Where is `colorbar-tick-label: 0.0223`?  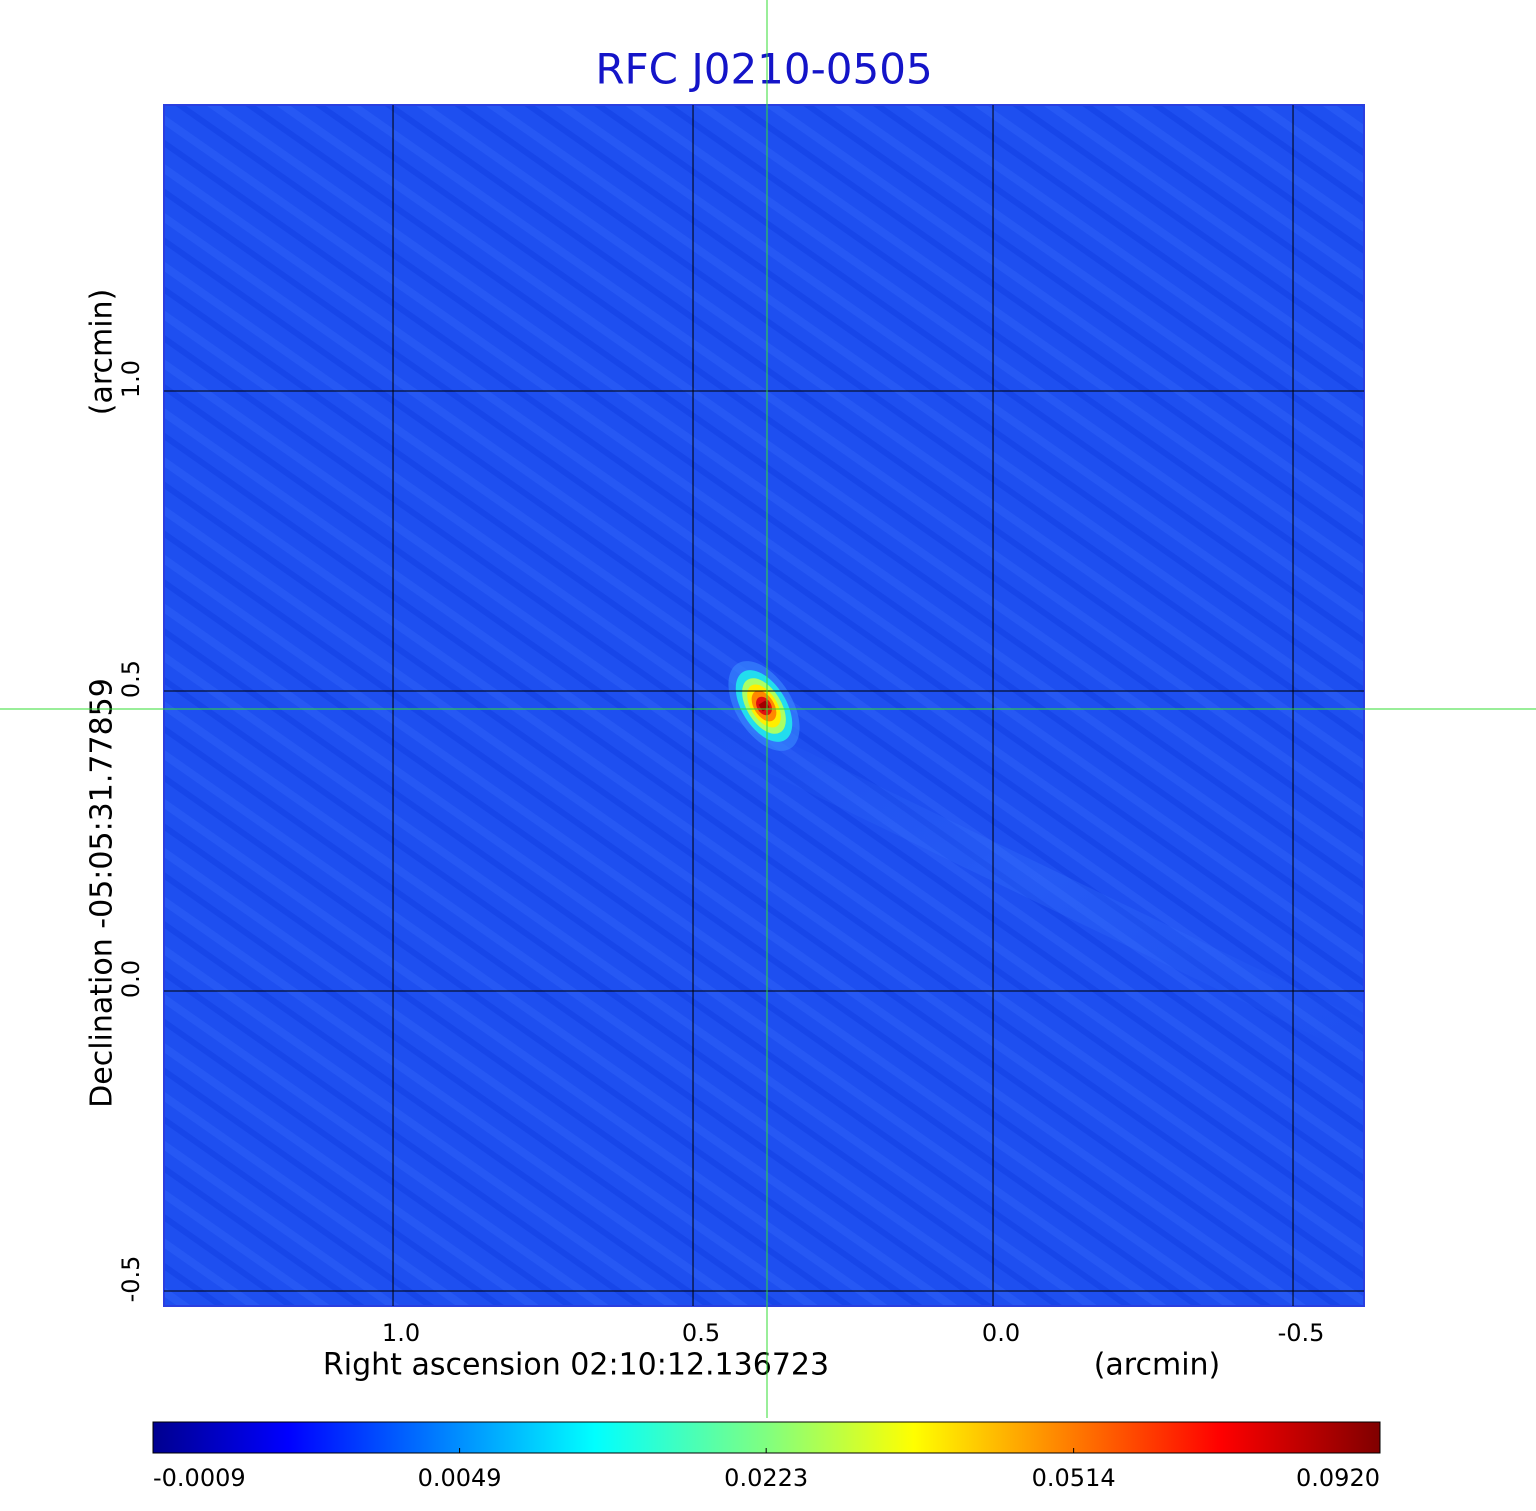 colorbar-tick-label: 0.0223 is located at coordinates (766, 1478).